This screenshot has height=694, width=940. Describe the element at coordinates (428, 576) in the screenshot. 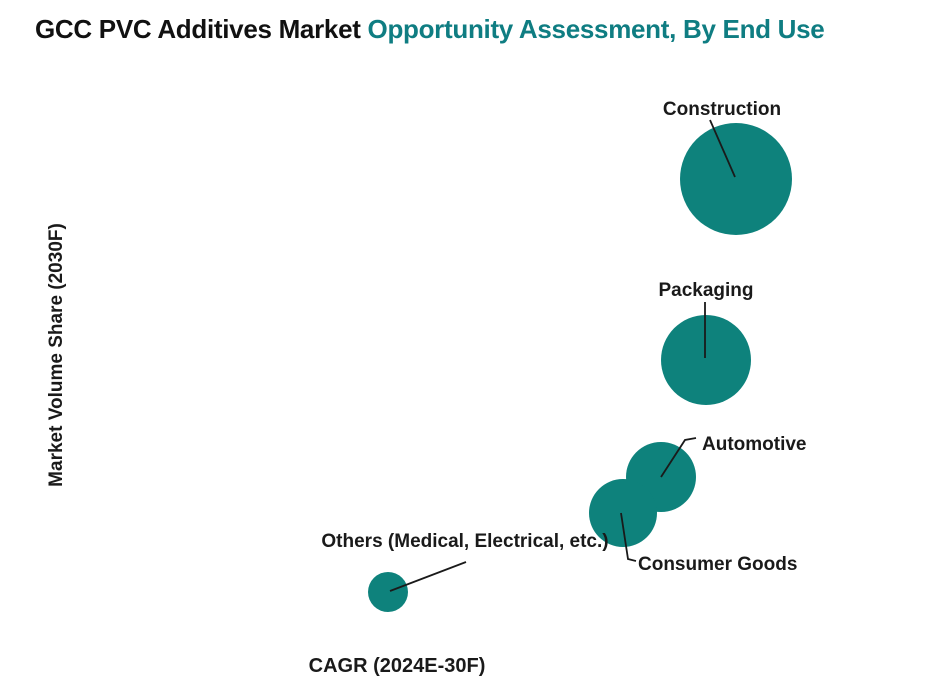

I see `leader-line-others-medical-electrical-etc` at that location.